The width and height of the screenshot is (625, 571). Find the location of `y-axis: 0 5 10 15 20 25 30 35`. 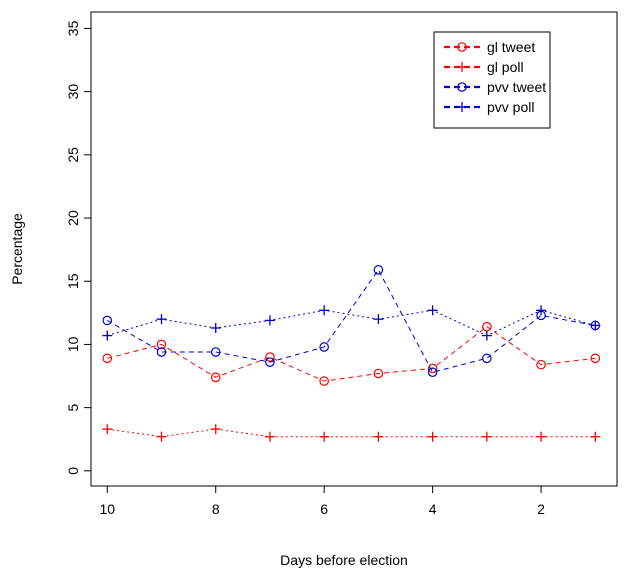

y-axis: 0 5 10 15 20 25 30 35 is located at coordinates (78, 247).